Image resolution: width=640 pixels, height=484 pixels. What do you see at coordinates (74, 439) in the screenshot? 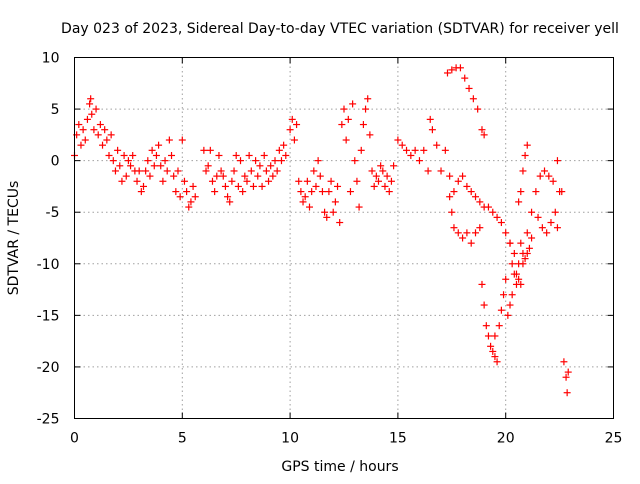
I see `x-tick-label: 0` at bounding box center [74, 439].